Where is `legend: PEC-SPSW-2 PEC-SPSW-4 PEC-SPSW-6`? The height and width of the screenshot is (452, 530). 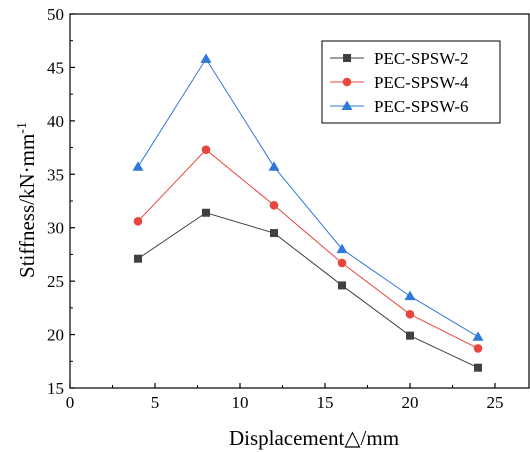
legend: PEC-SPSW-2 PEC-SPSW-4 PEC-SPSW-6 is located at coordinates (411, 82).